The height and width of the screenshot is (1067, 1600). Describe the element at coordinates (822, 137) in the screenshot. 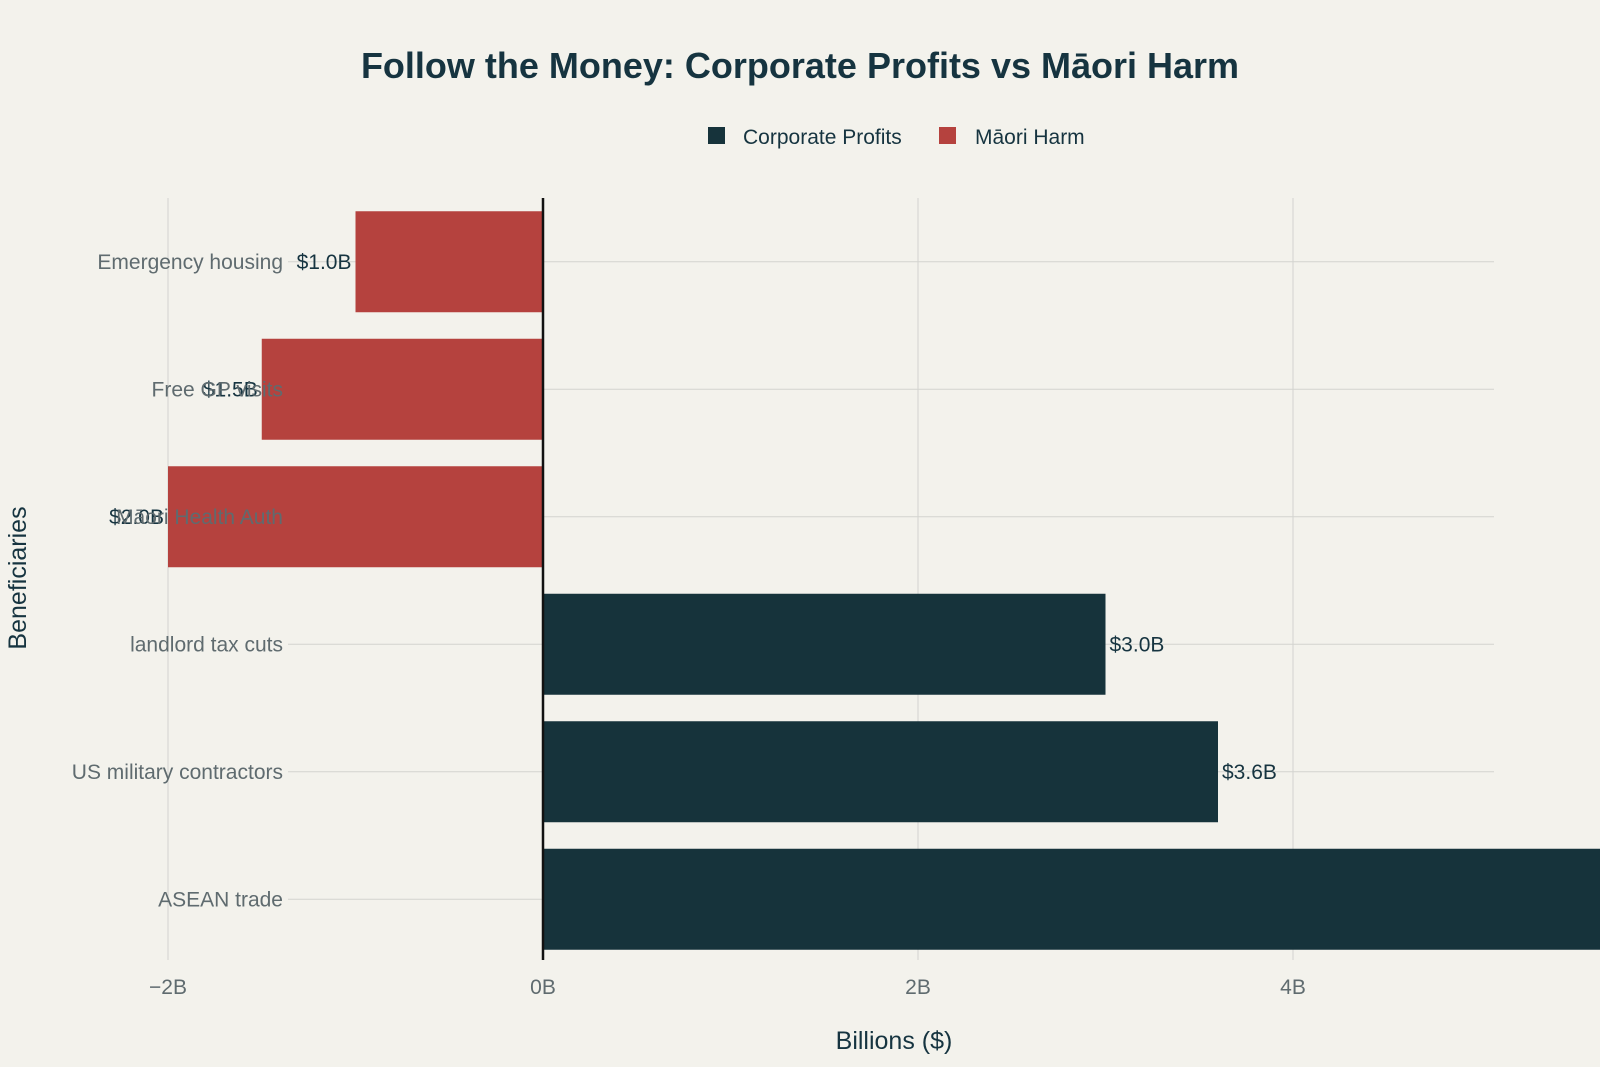

I see `legend-label-corporate-profits: Corporate Profits` at that location.